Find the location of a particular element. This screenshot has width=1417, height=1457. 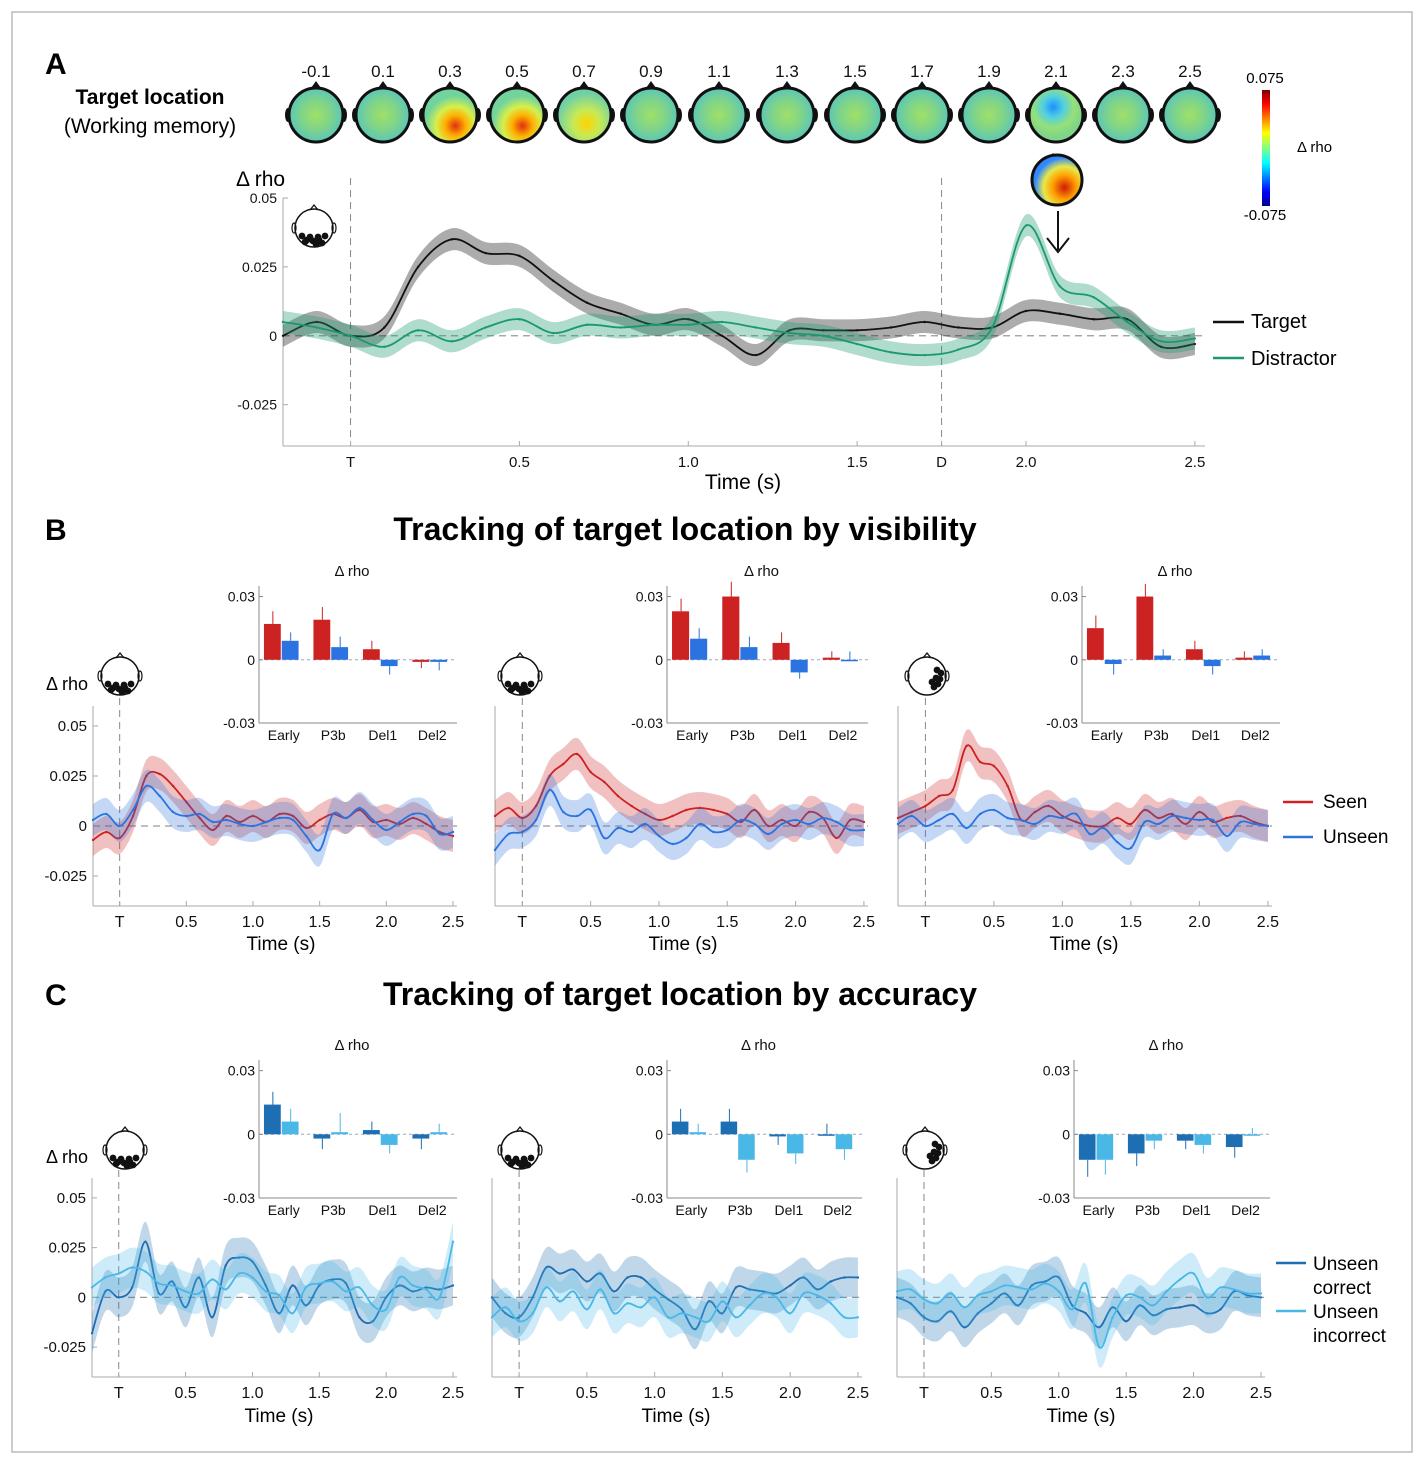

panel-c2-xlabel: Time (s) is located at coordinates (676, 1416).